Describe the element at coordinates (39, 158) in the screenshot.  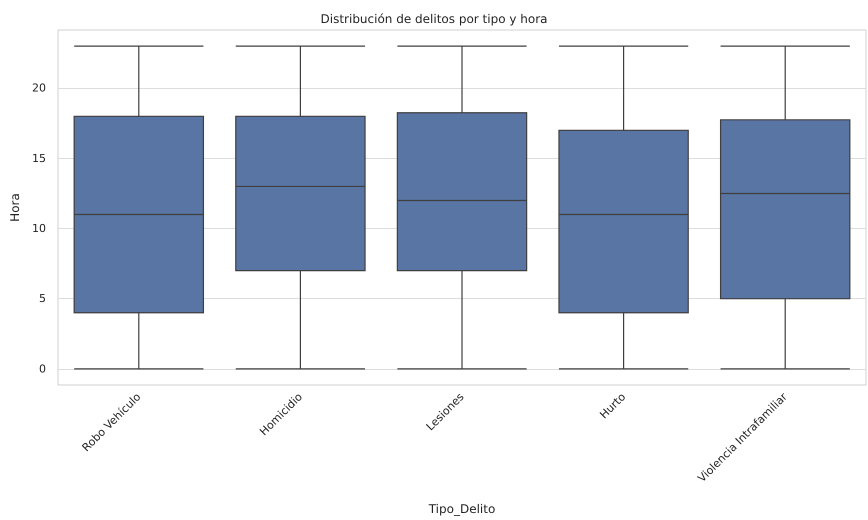
I see `y-tick-label: 15` at that location.